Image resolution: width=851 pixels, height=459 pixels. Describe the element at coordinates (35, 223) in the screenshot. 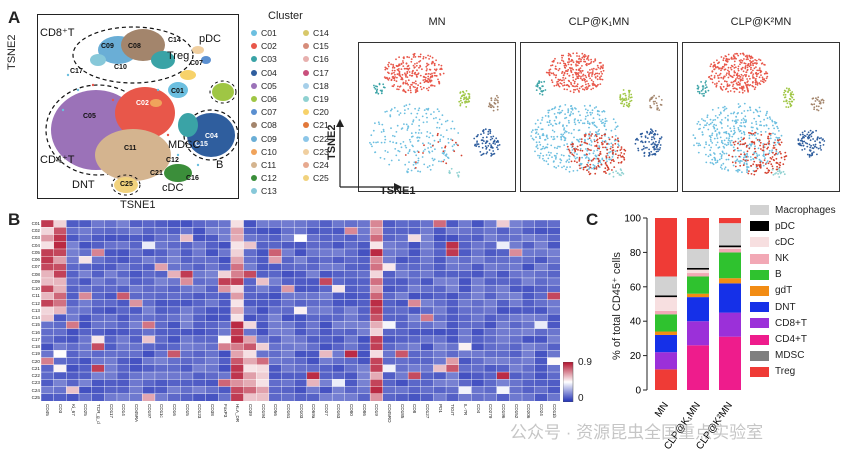

I see `heatmap-row-label: C01` at that location.